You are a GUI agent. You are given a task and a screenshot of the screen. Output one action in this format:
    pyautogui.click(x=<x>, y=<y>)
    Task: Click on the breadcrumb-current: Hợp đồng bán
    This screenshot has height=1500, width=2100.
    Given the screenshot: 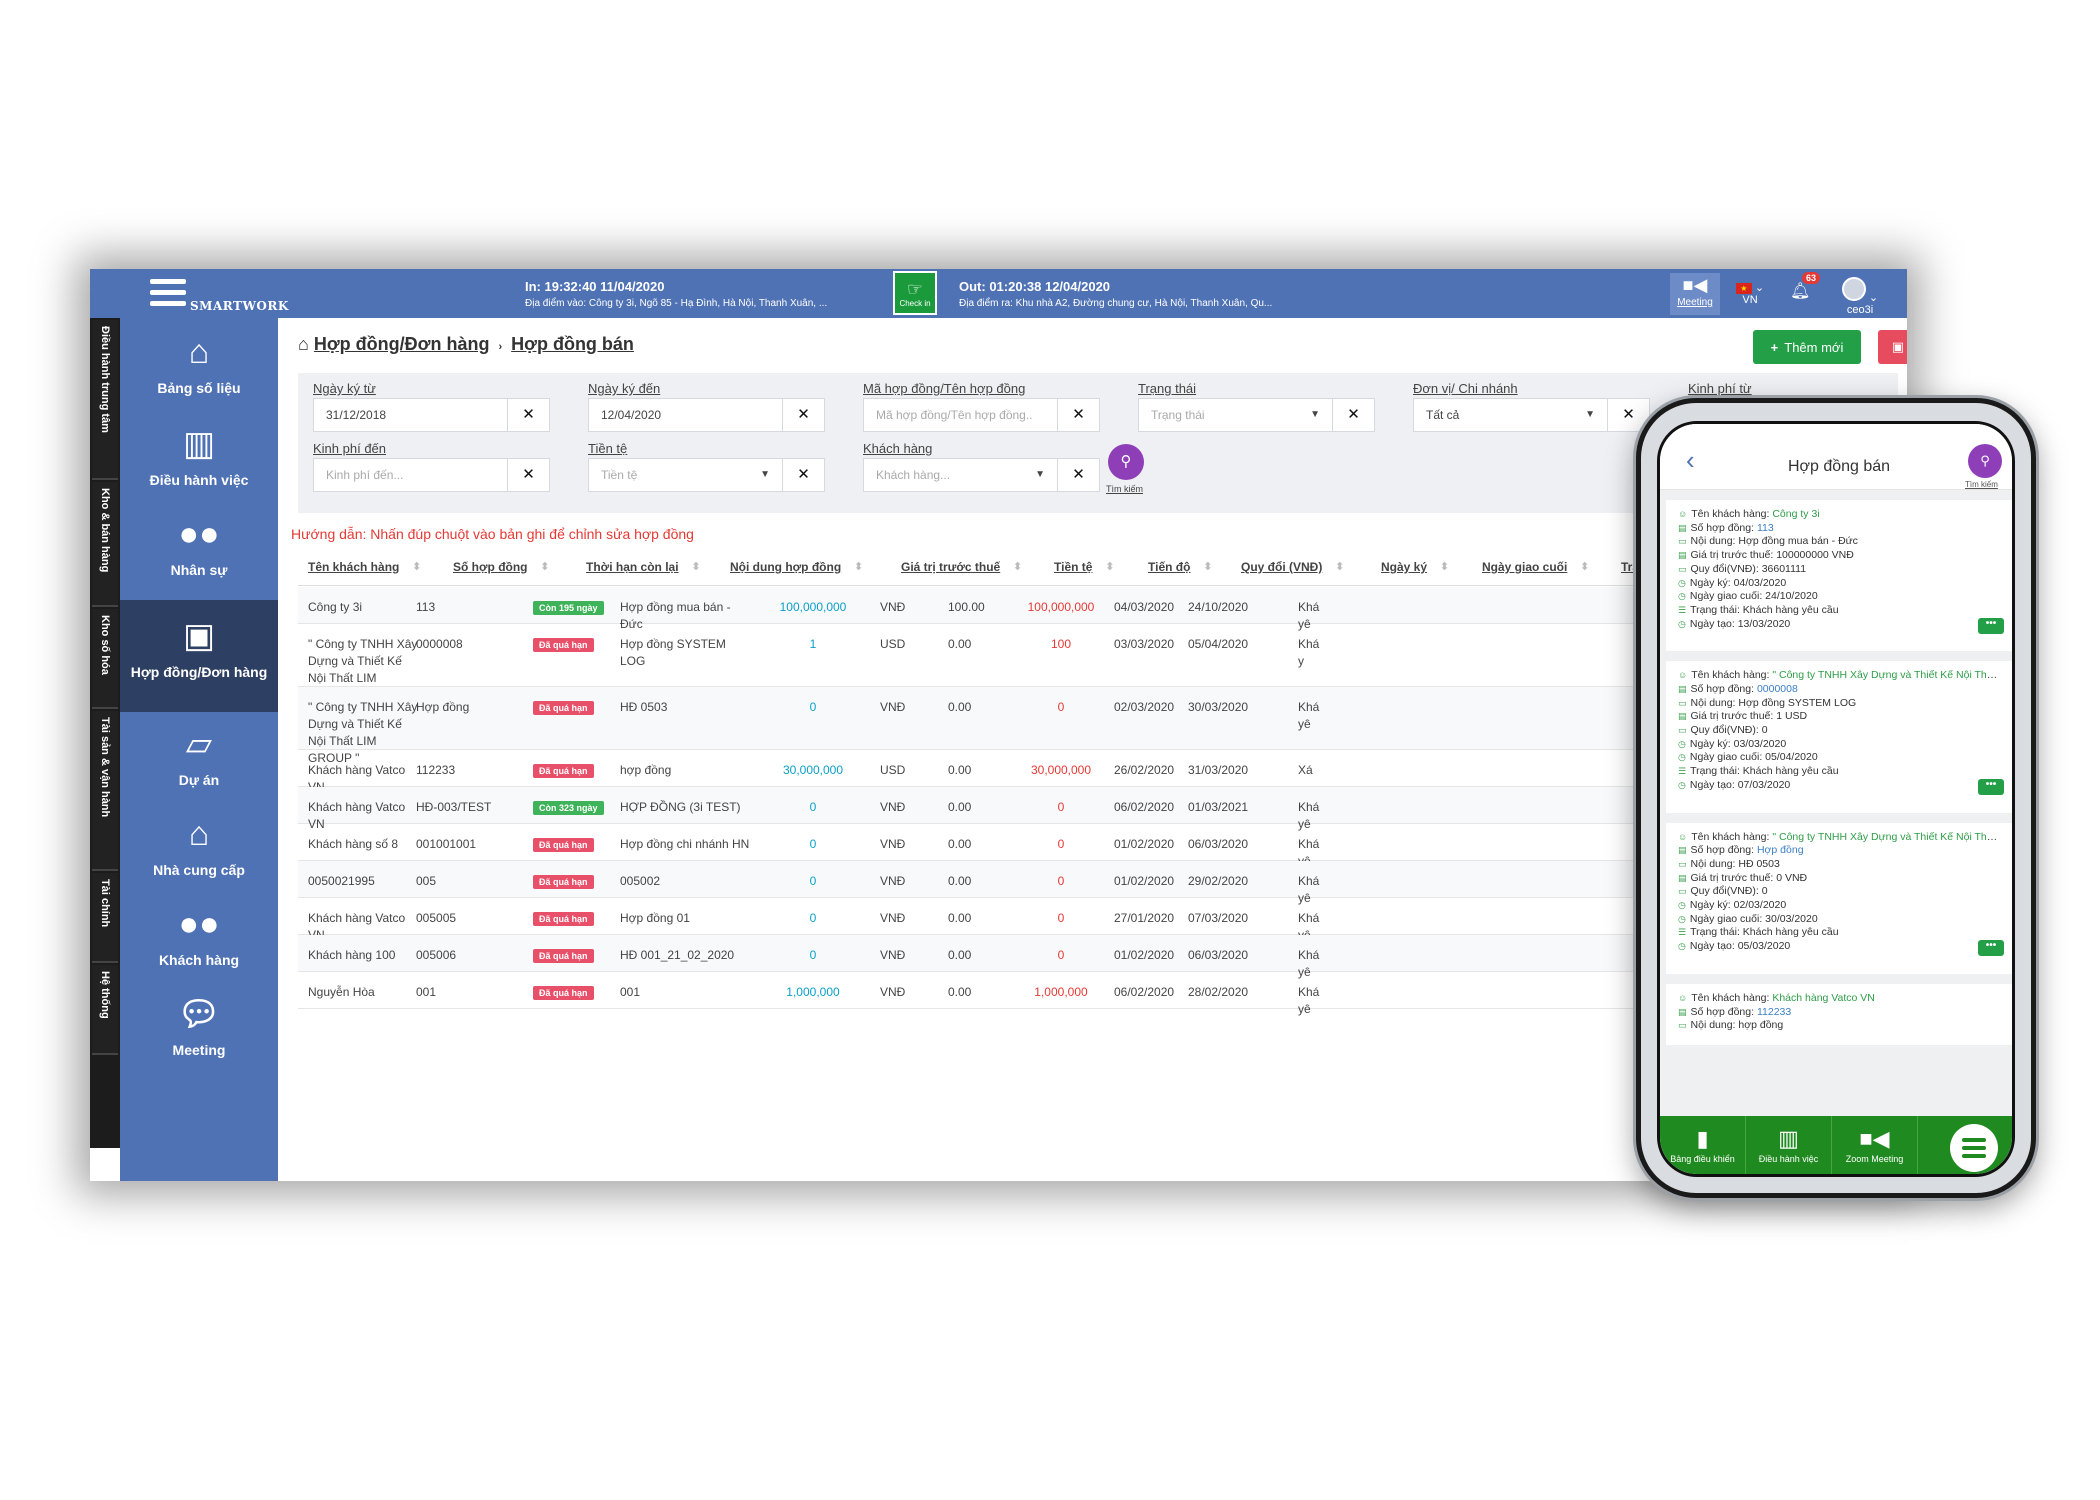 What is the action you would take?
    pyautogui.click(x=572, y=344)
    